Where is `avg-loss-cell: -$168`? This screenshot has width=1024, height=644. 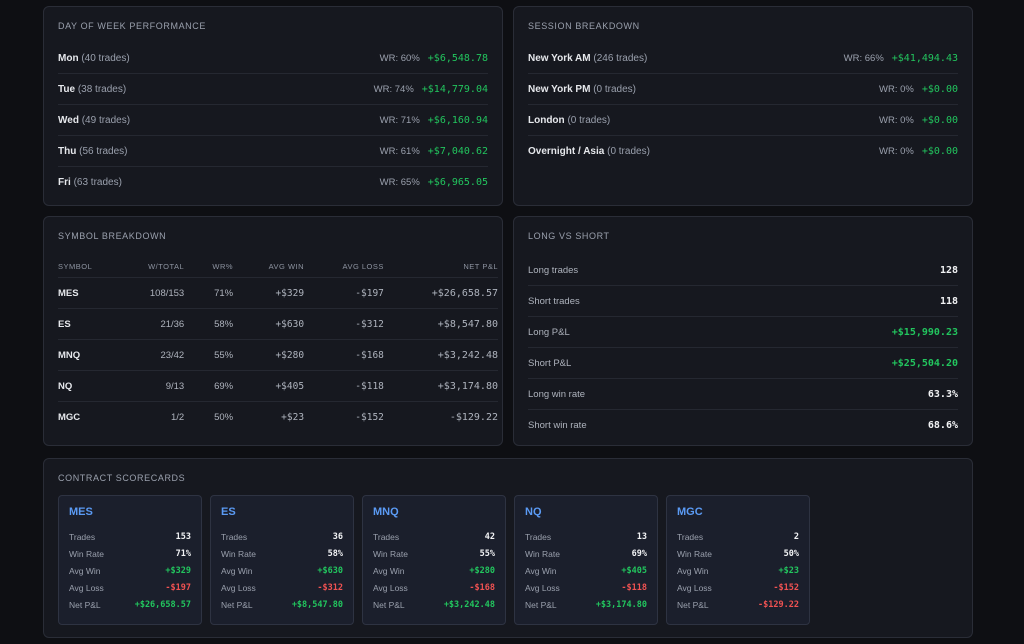 avg-loss-cell: -$168 is located at coordinates (350, 355).